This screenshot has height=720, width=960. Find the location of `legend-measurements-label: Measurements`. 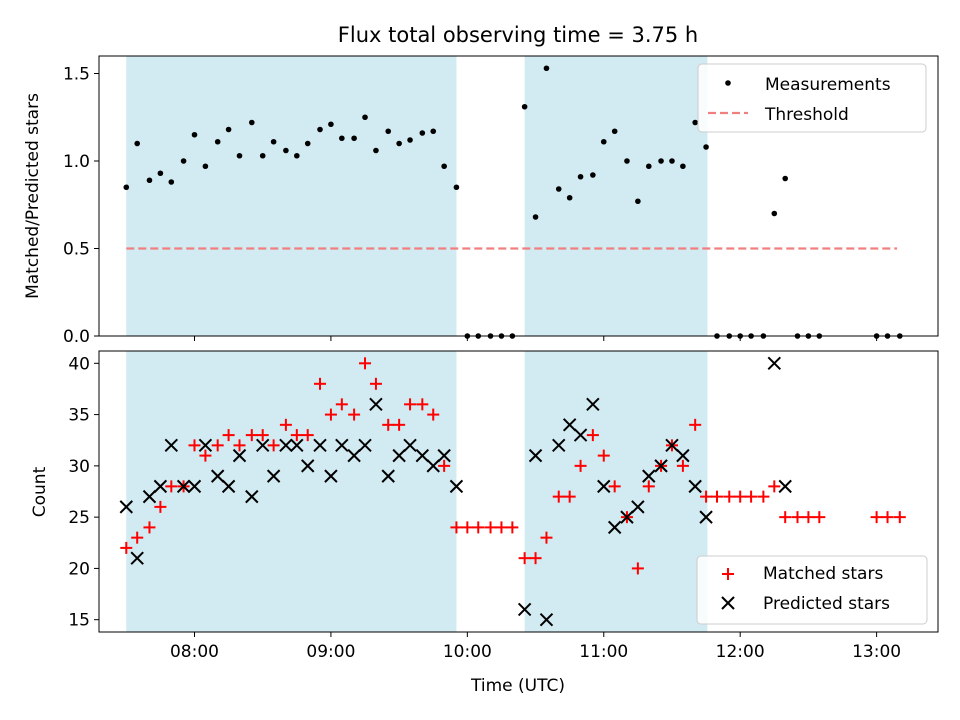

legend-measurements-label: Measurements is located at coordinates (828, 85).